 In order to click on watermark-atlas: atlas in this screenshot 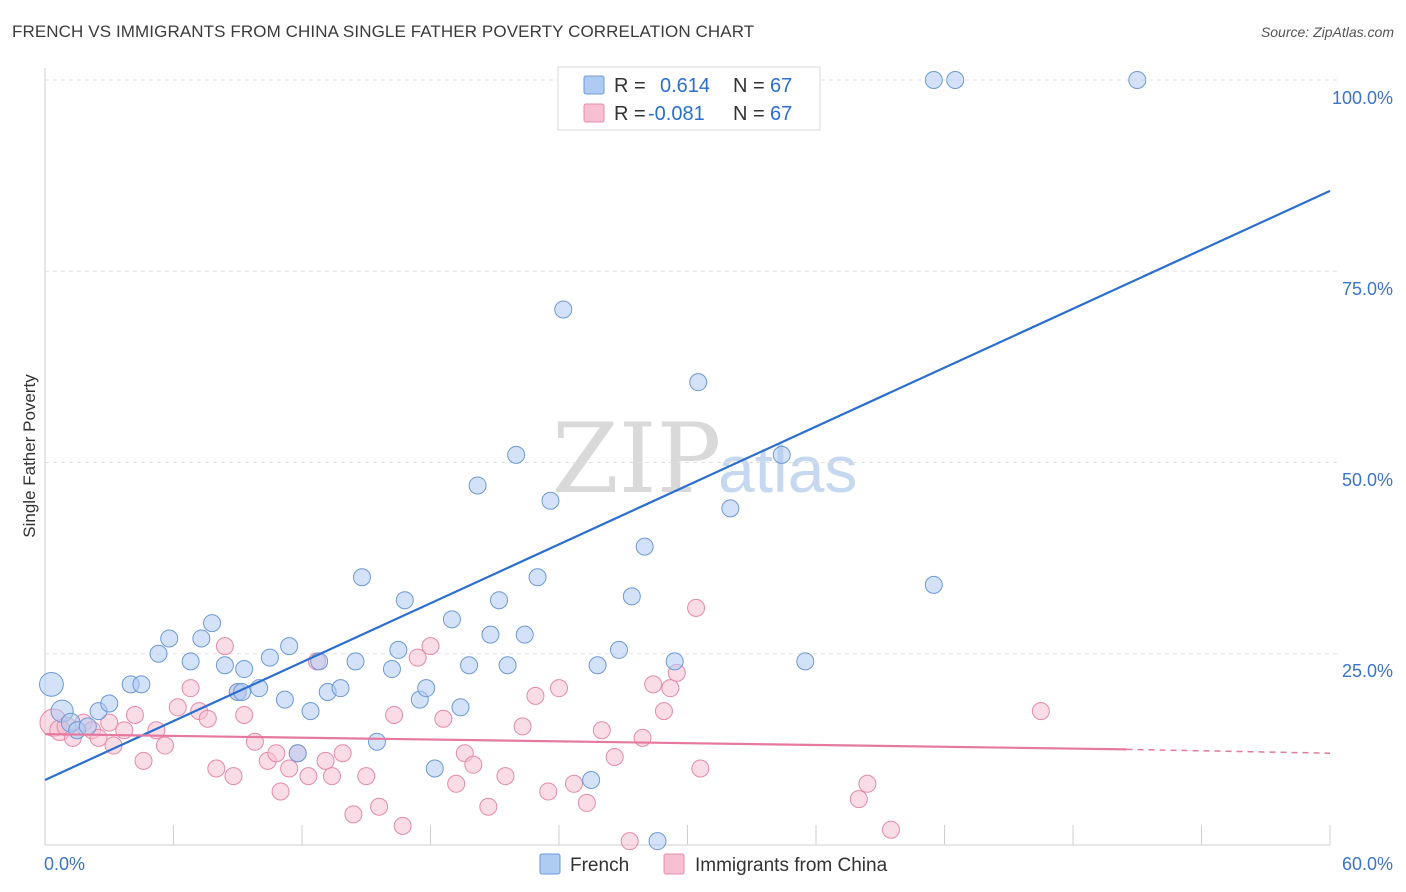, I will do `click(787, 469)`.